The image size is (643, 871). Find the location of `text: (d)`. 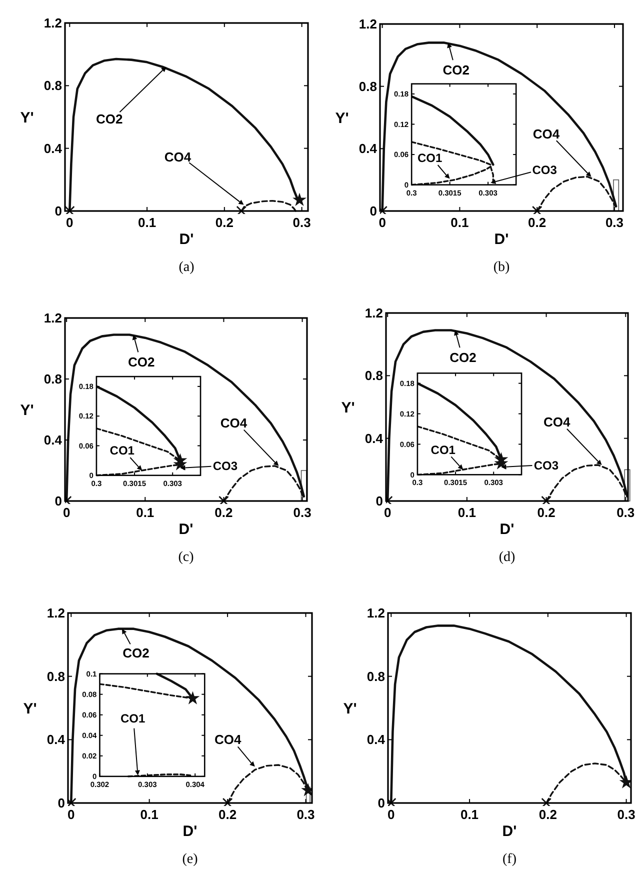

text: (d) is located at coordinates (507, 557).